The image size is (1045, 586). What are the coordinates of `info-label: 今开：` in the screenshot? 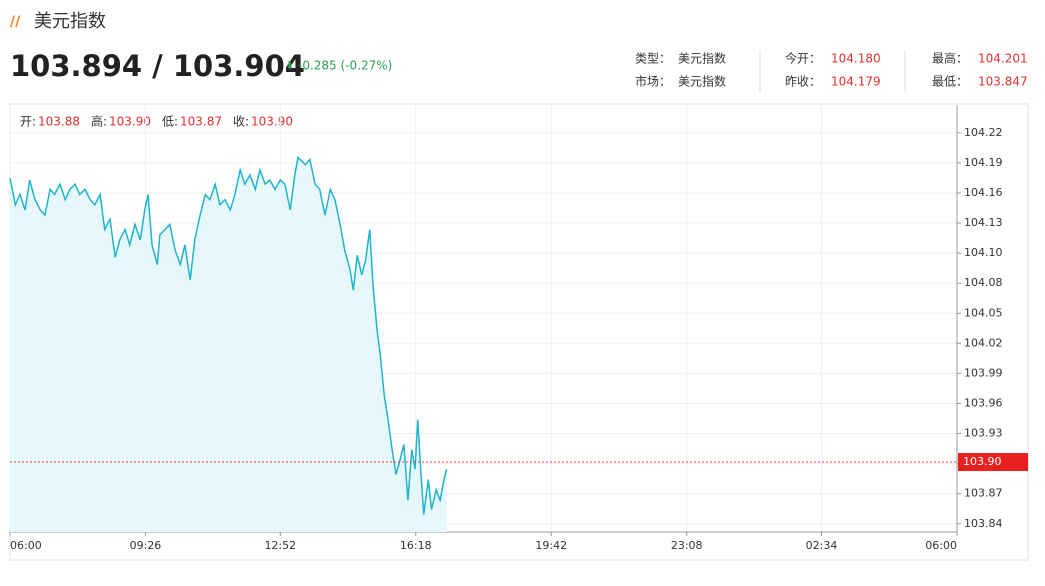 It's located at (803, 58).